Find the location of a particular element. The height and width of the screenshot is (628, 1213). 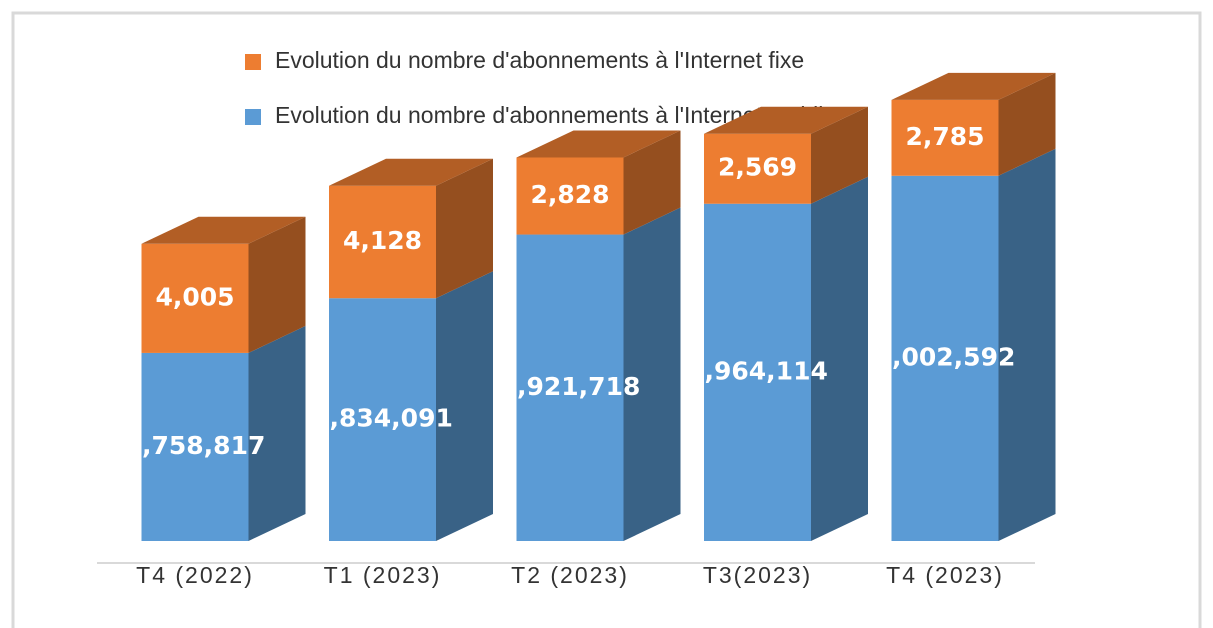

x-tick-label: T4 (2023) is located at coordinates (945, 575).